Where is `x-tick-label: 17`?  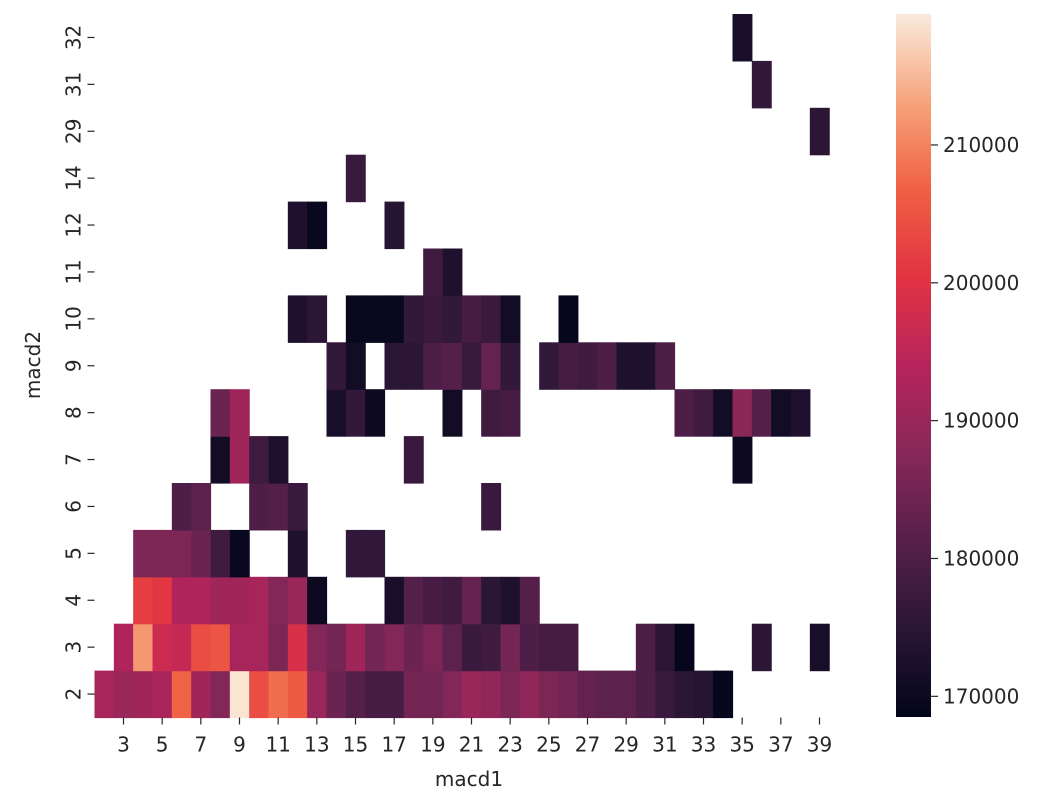 x-tick-label: 17 is located at coordinates (393, 745).